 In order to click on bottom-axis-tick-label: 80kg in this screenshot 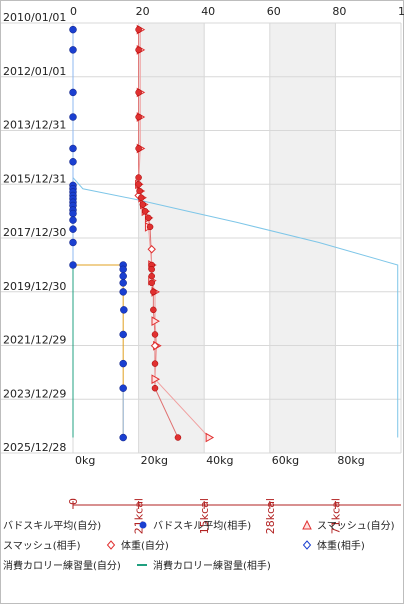, I will do `click(350, 460)`.